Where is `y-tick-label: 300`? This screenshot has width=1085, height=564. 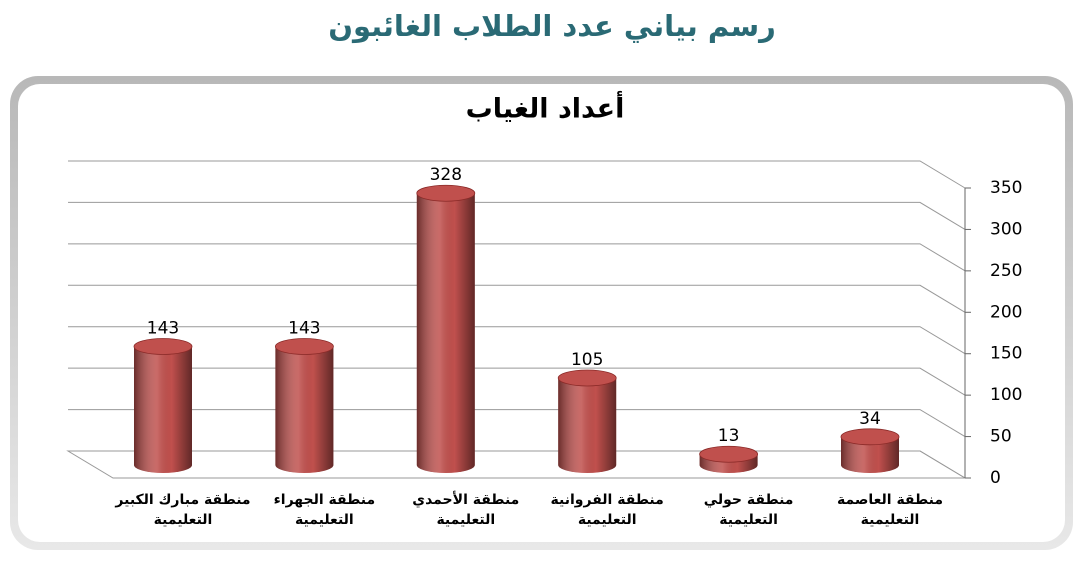 y-tick-label: 300 is located at coordinates (1006, 229).